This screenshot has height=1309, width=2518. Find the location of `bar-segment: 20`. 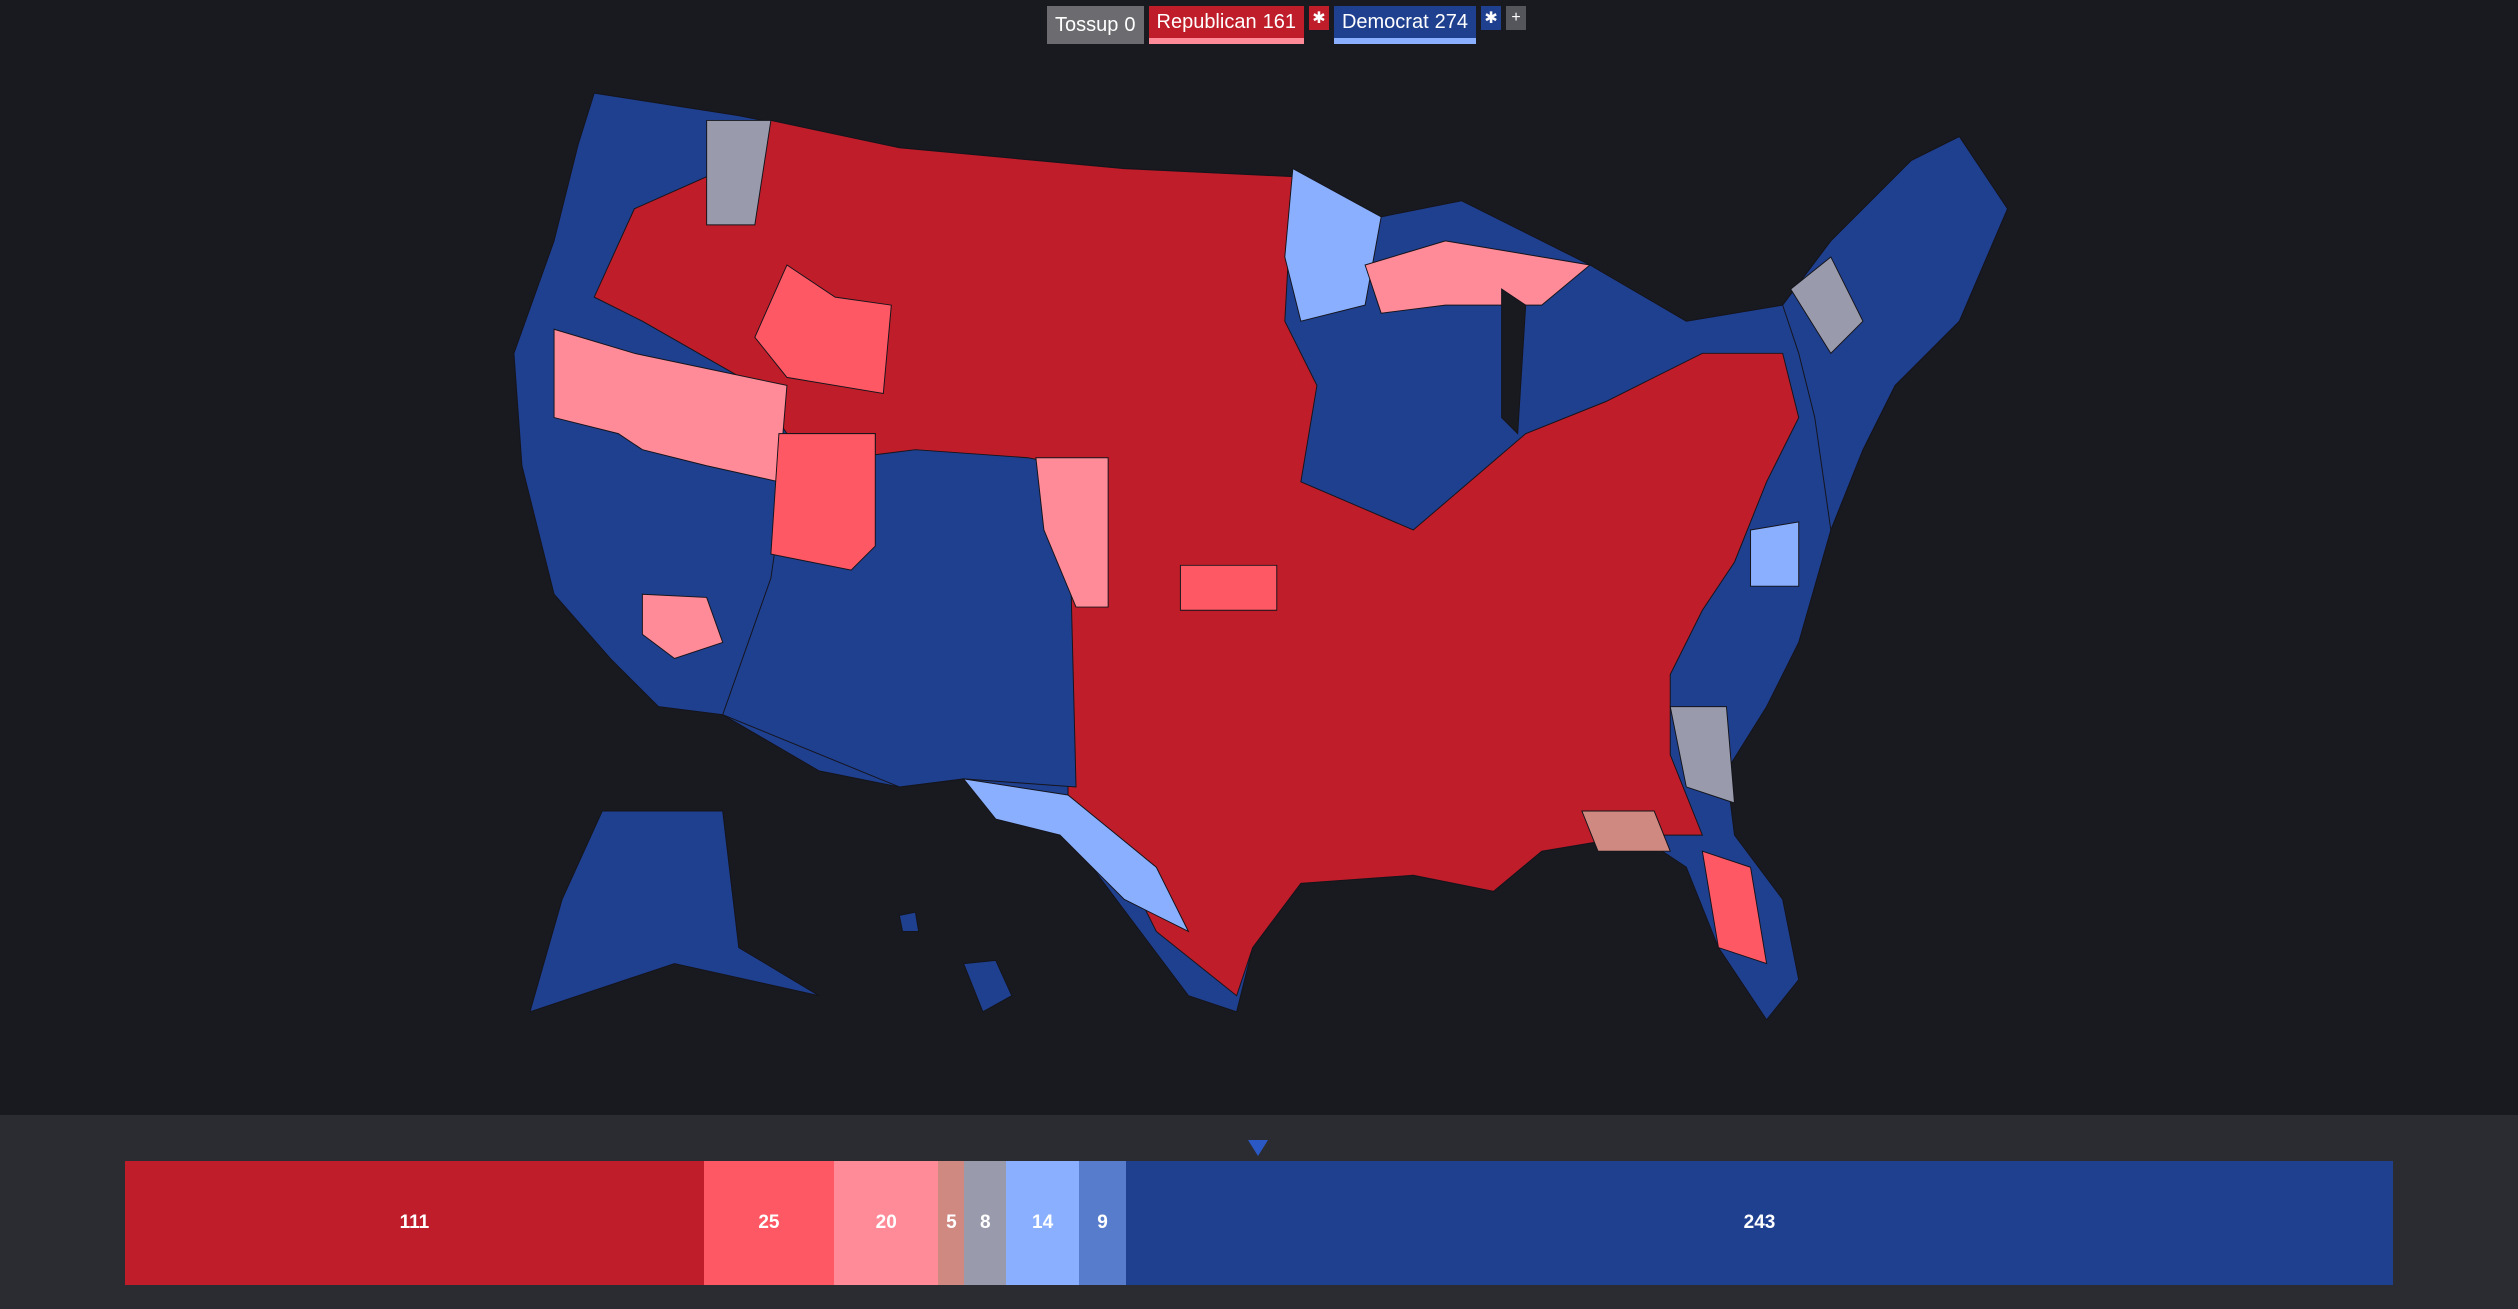

bar-segment: 20 is located at coordinates (886, 1223).